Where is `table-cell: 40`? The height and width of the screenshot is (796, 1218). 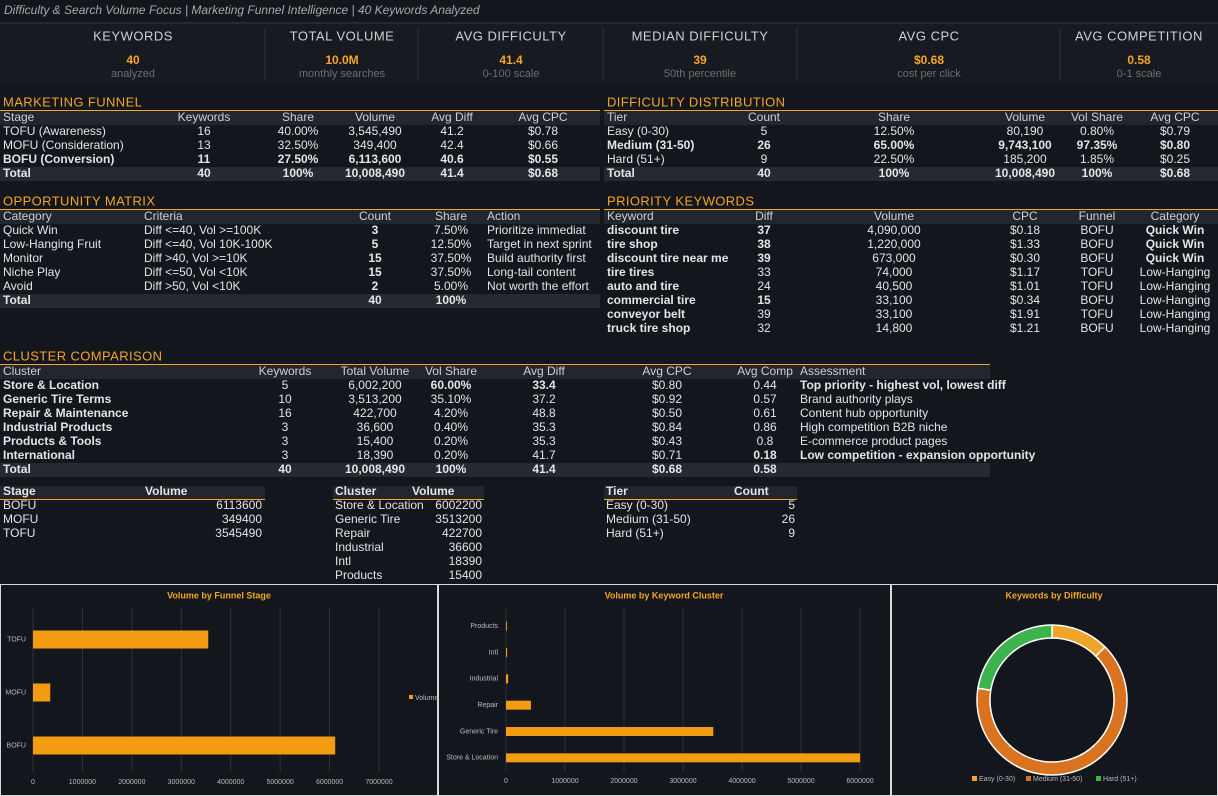
table-cell: 40 is located at coordinates (764, 173).